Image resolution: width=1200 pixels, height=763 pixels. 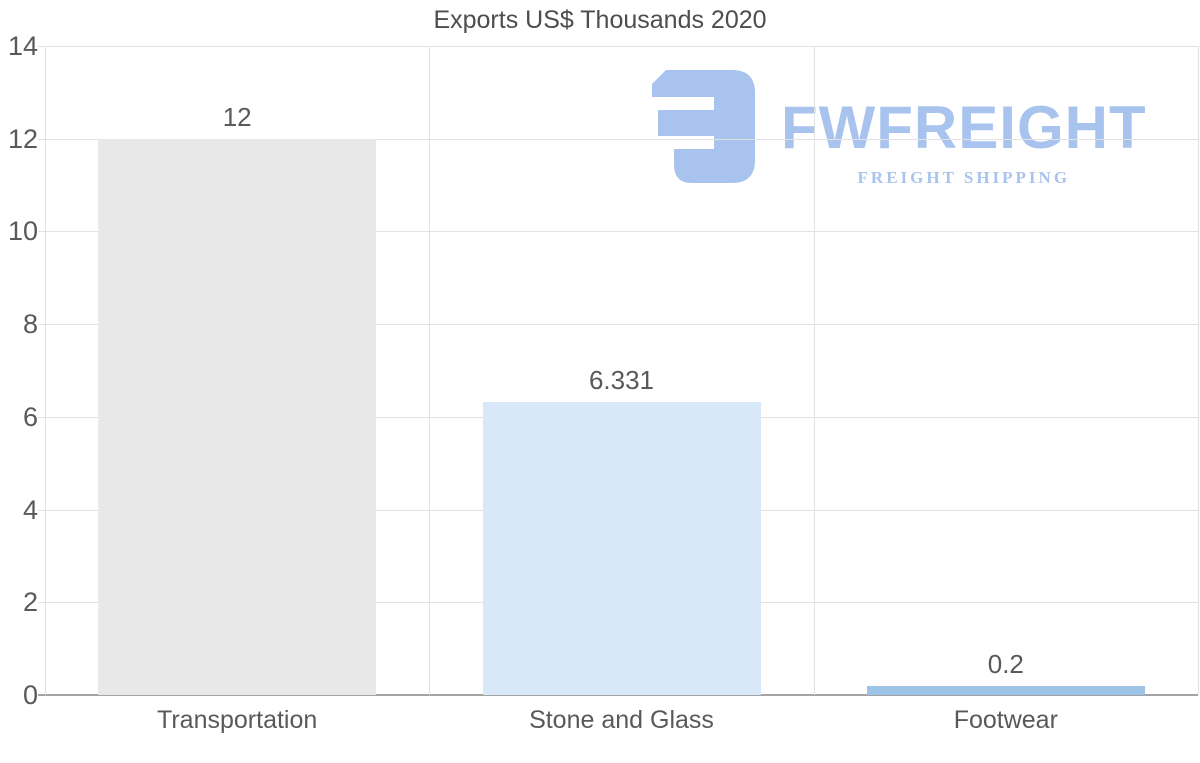 What do you see at coordinates (1005, 720) in the screenshot?
I see `x-category-label: Footwear` at bounding box center [1005, 720].